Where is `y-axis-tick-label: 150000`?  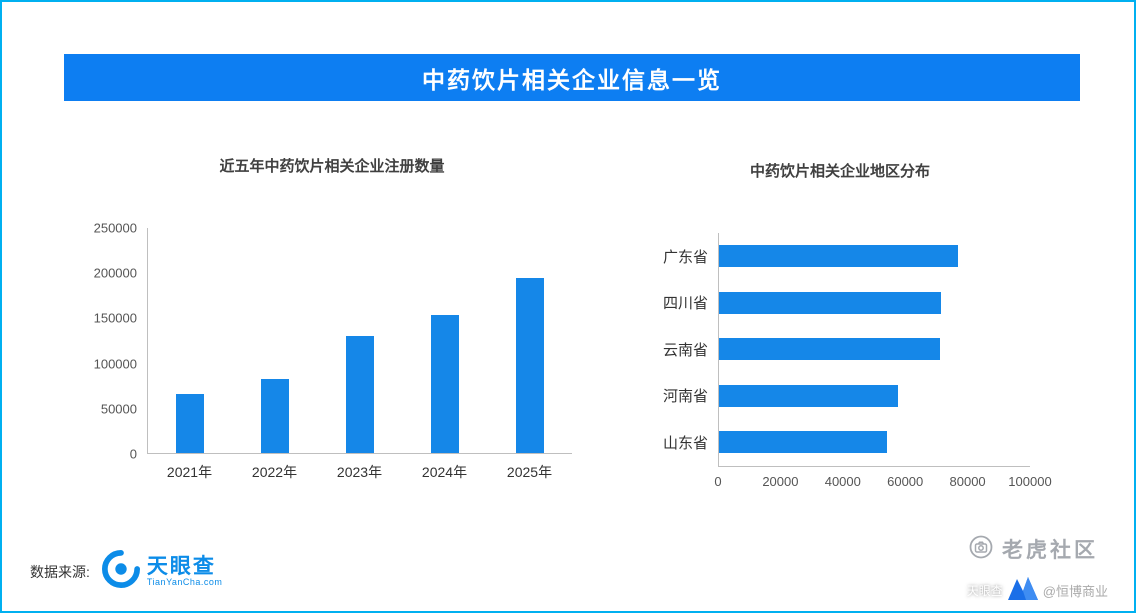
y-axis-tick-label: 150000 is located at coordinates (115, 318).